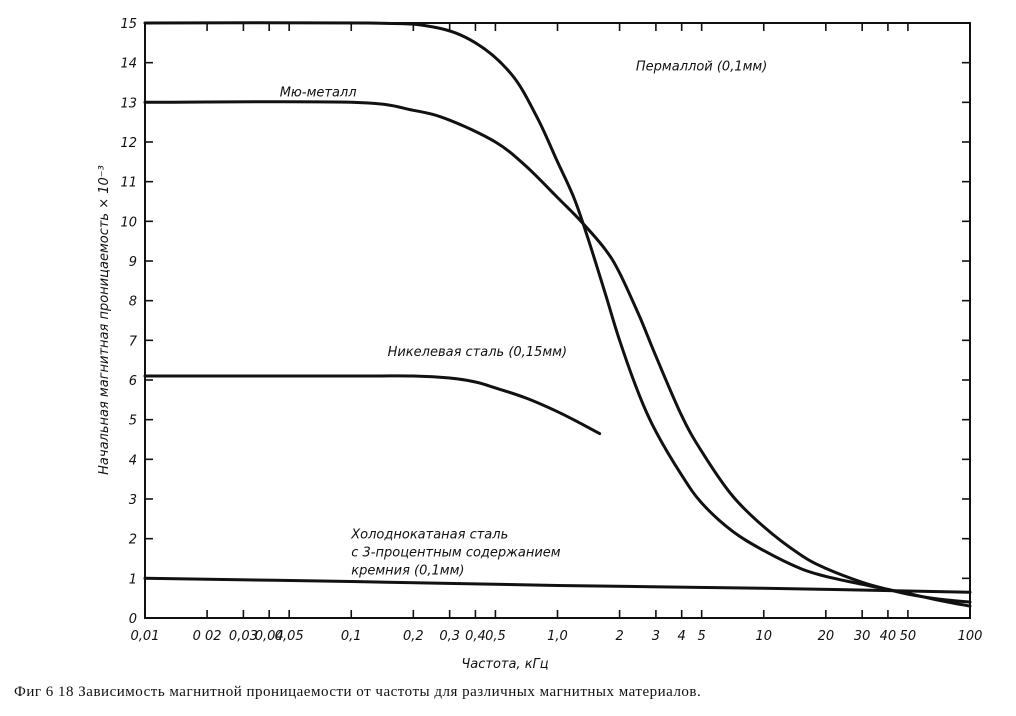 The image size is (1016, 716). Describe the element at coordinates (133, 262) in the screenshot. I see `y-tick-label: 9` at that location.